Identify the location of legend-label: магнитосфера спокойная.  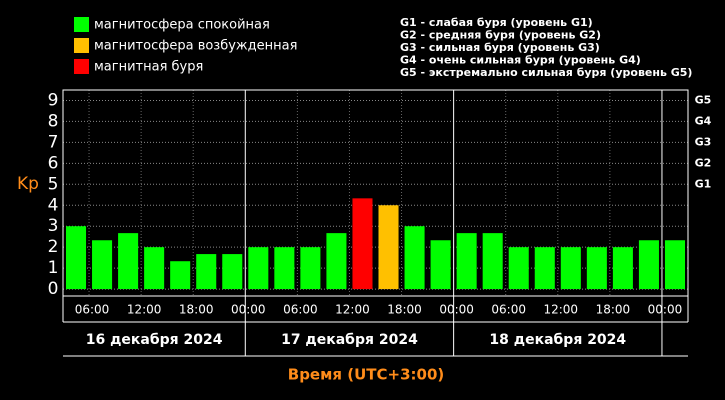
(182, 25).